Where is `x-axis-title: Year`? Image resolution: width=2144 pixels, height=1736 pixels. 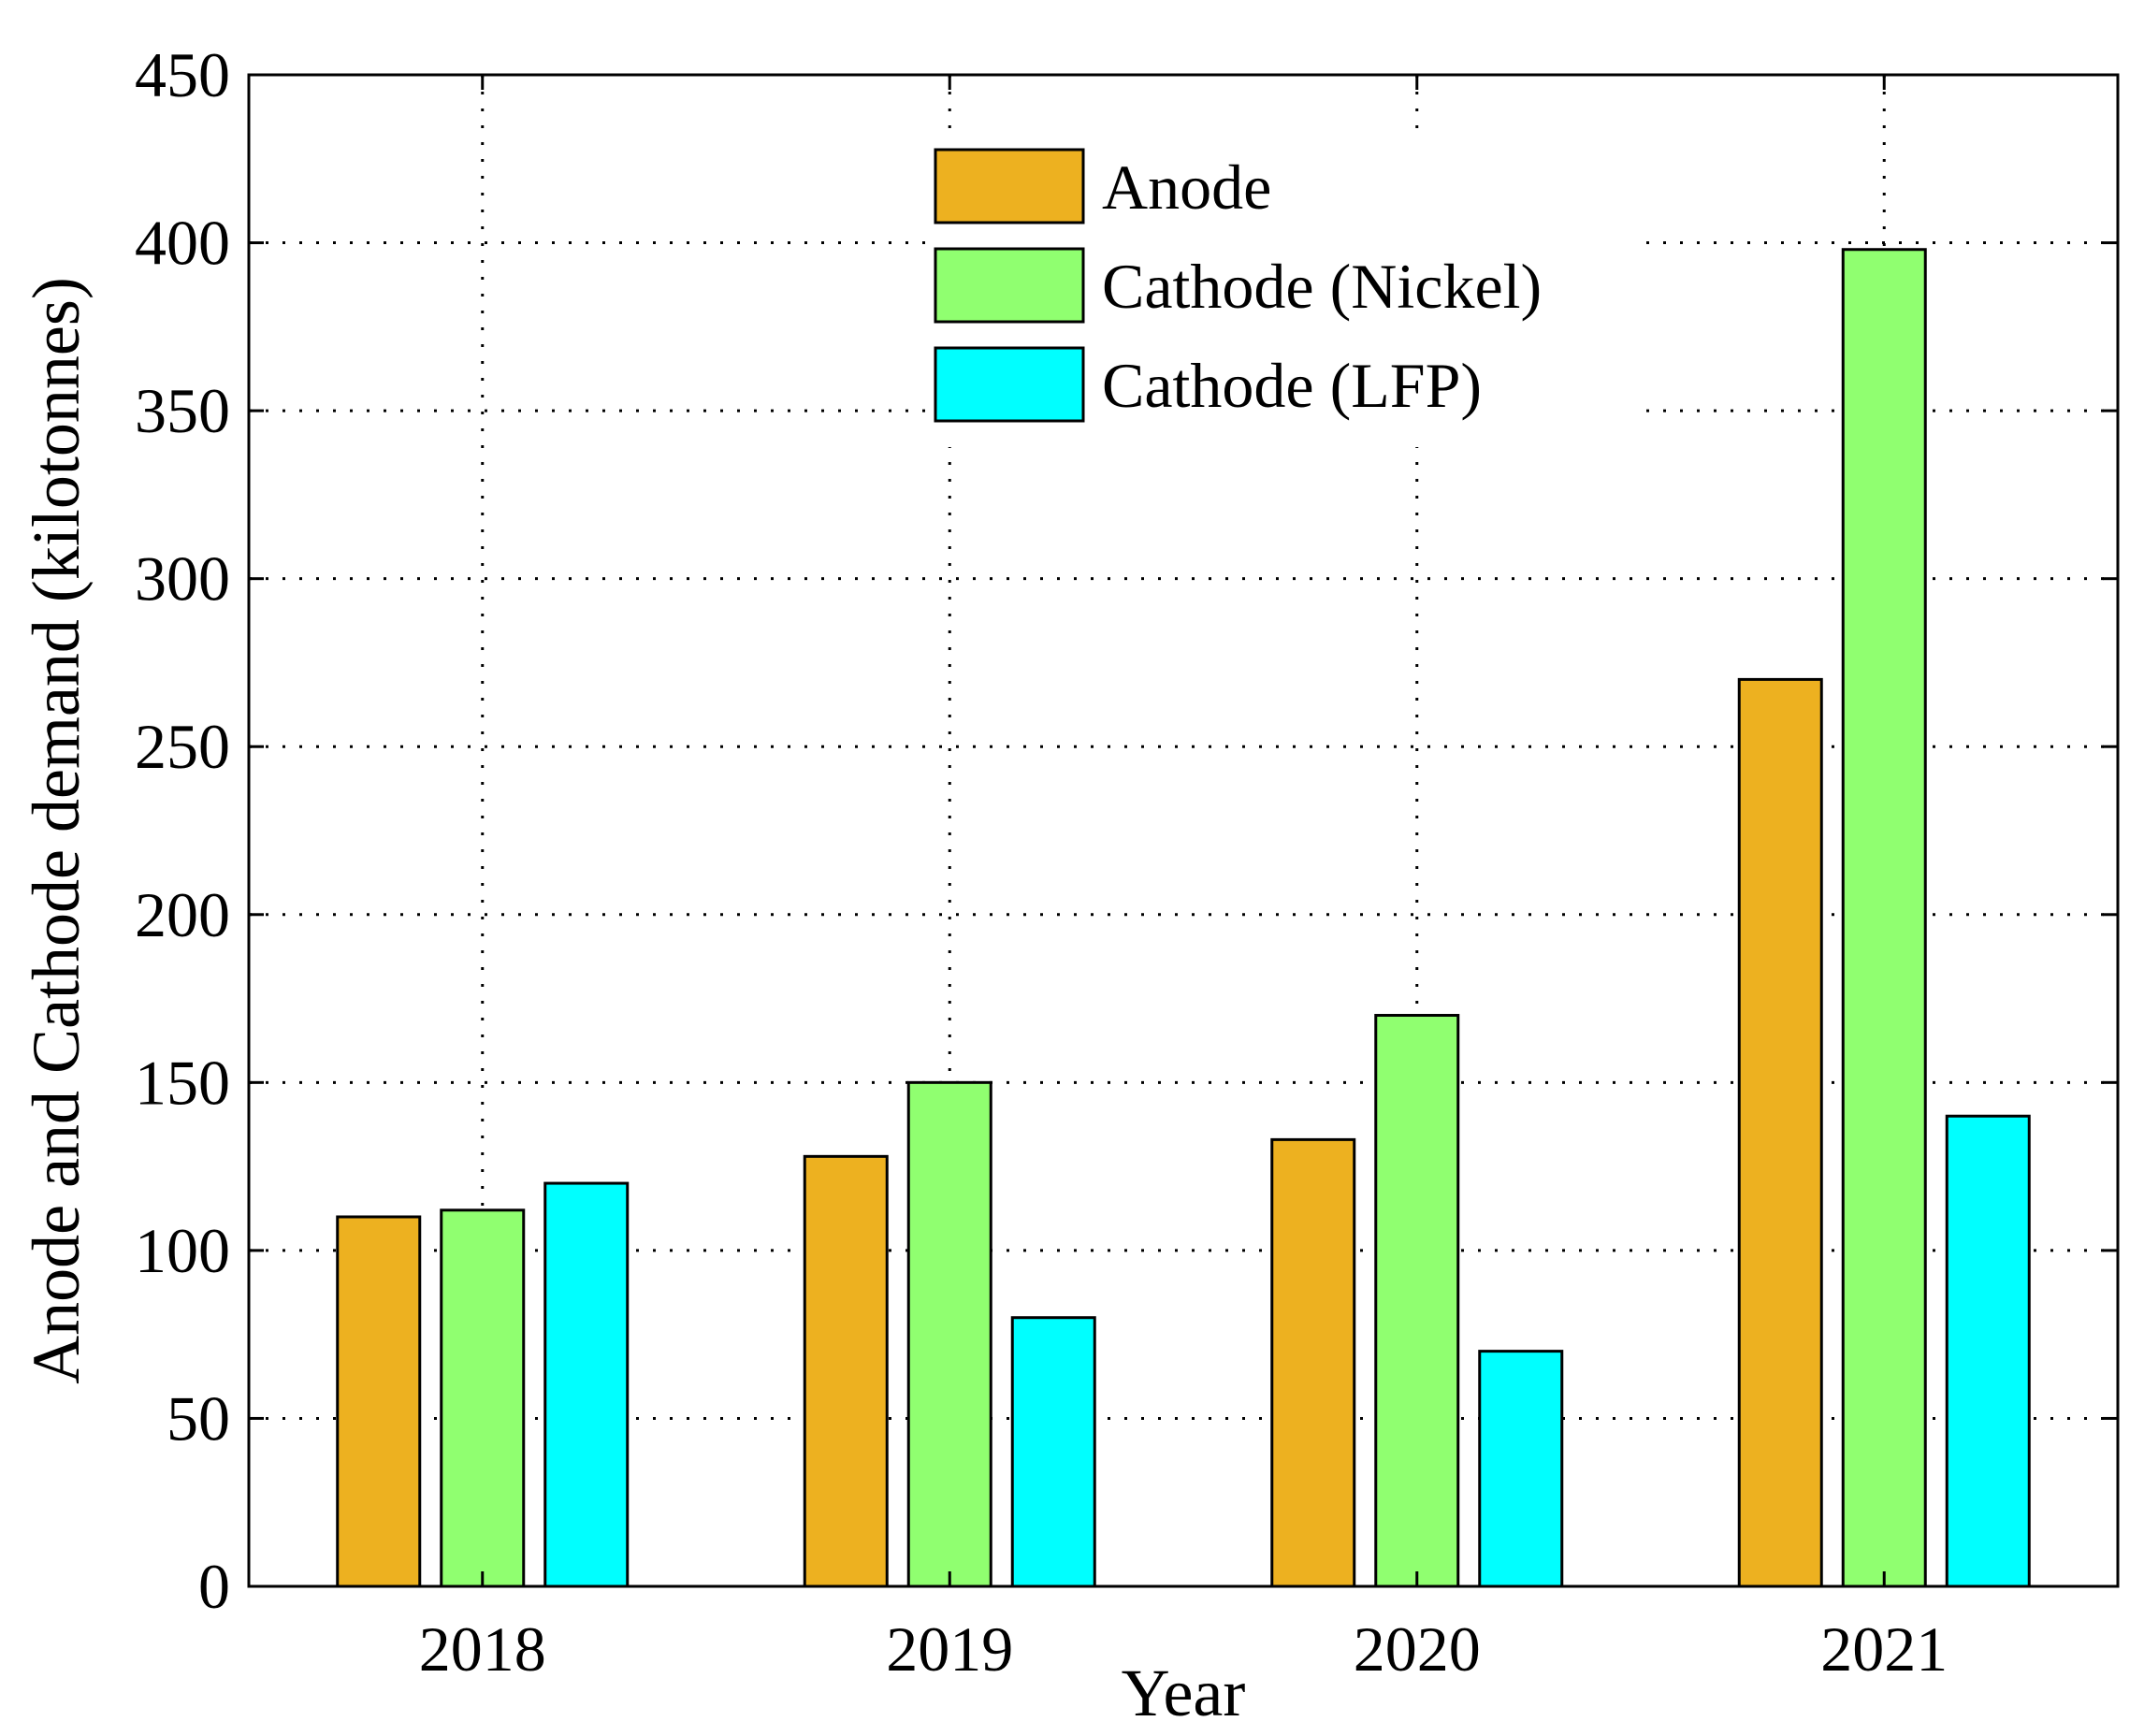 x-axis-title: Year is located at coordinates (1184, 1693).